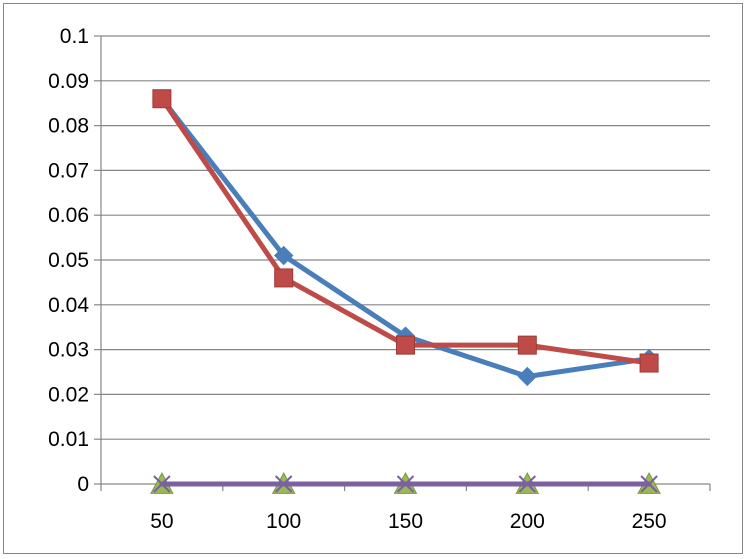 The height and width of the screenshot is (559, 748). What do you see at coordinates (283, 521) in the screenshot?
I see `x-tick-label: 100` at bounding box center [283, 521].